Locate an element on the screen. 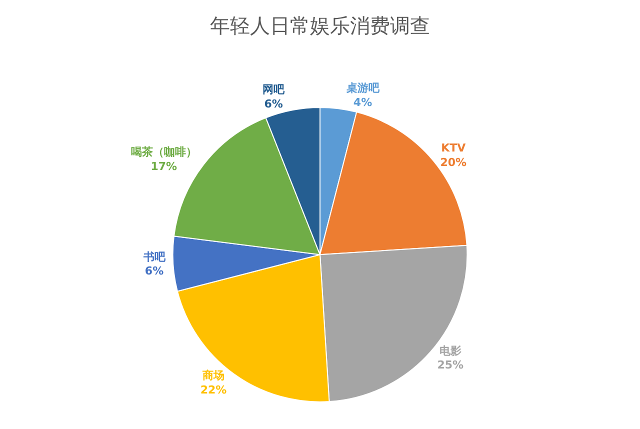 This screenshot has width=640, height=429. data-label: 25% is located at coordinates (450, 365).